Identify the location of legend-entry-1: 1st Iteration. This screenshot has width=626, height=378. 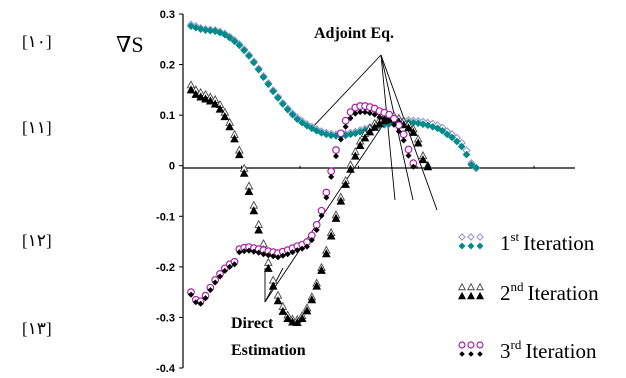
(547, 242).